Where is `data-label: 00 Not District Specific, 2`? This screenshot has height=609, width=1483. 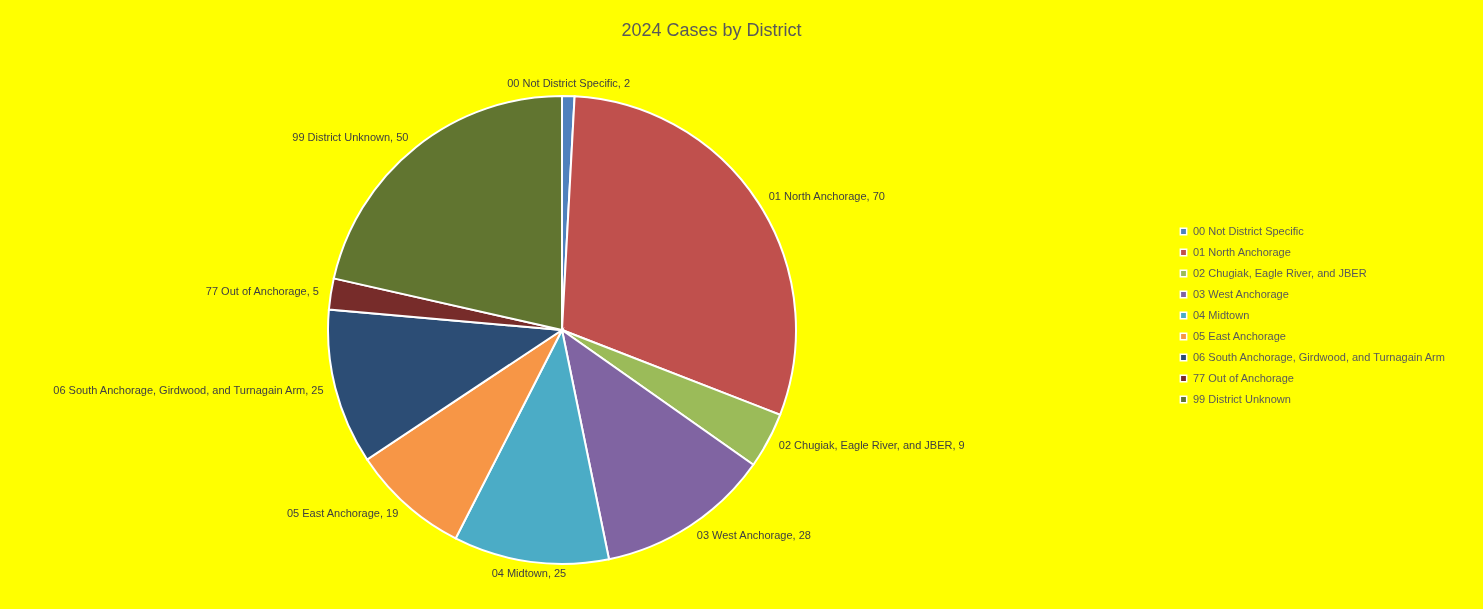 data-label: 00 Not District Specific, 2 is located at coordinates (569, 83).